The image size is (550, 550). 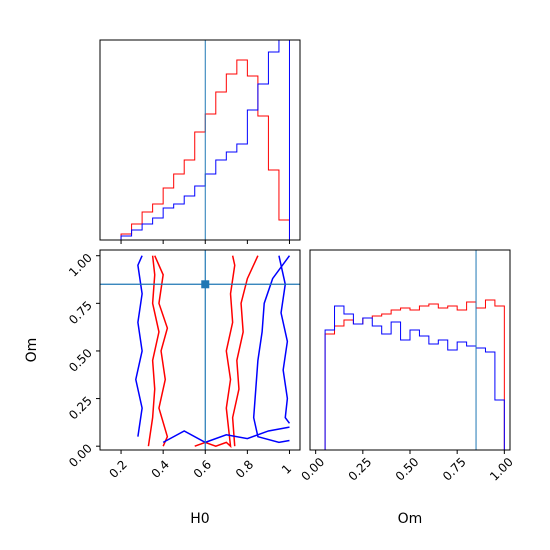 I want to click on joint-truth-marker, so click(x=205, y=284).